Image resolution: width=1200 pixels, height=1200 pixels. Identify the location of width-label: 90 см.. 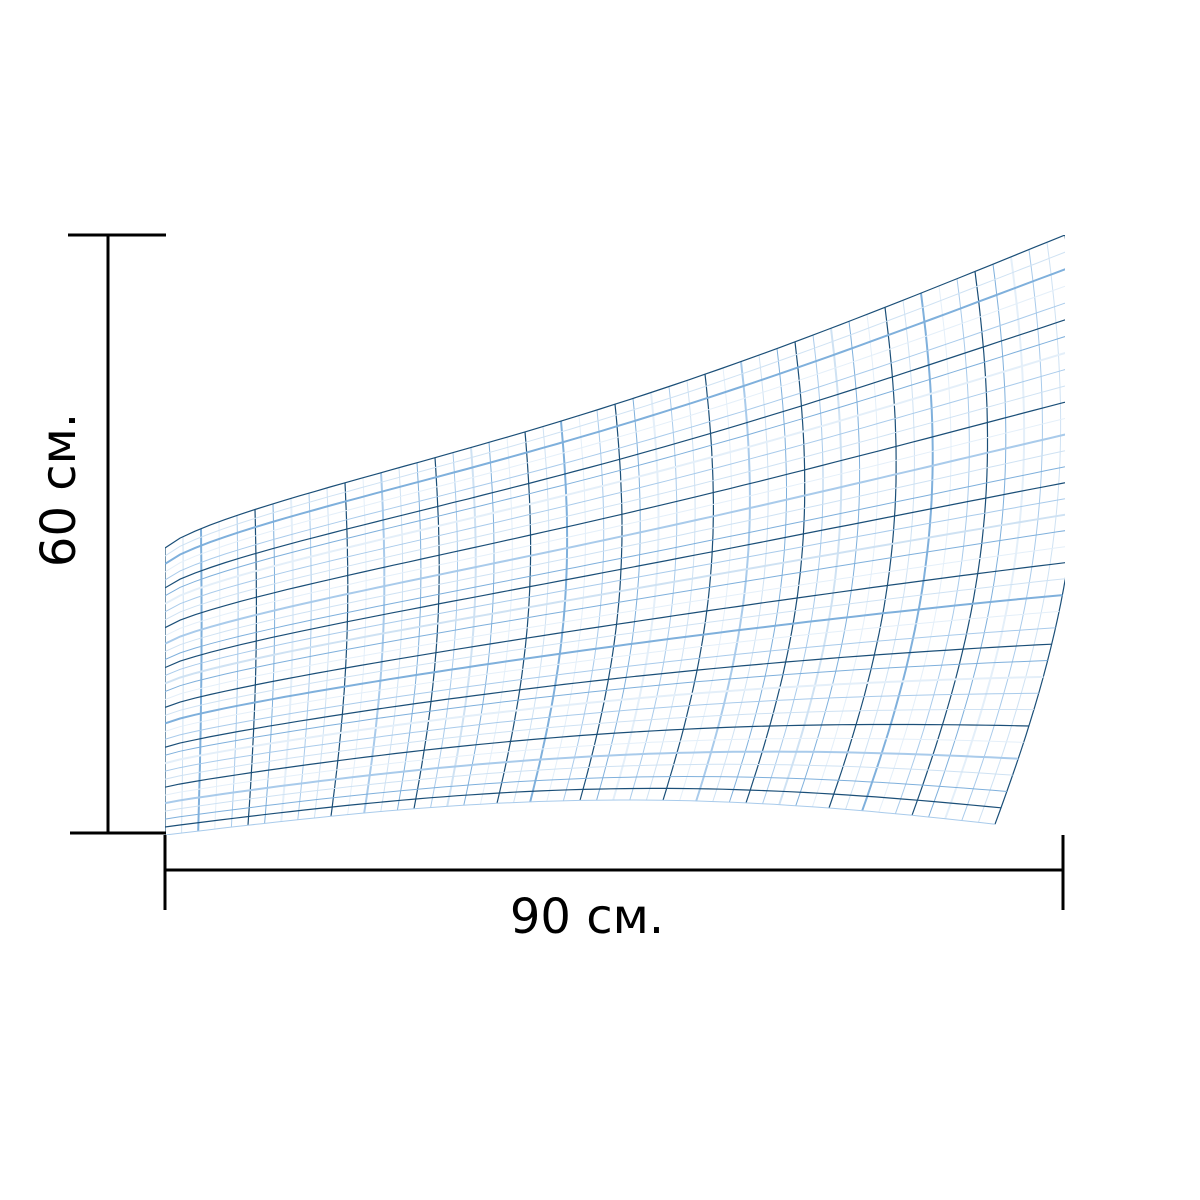
(587, 917).